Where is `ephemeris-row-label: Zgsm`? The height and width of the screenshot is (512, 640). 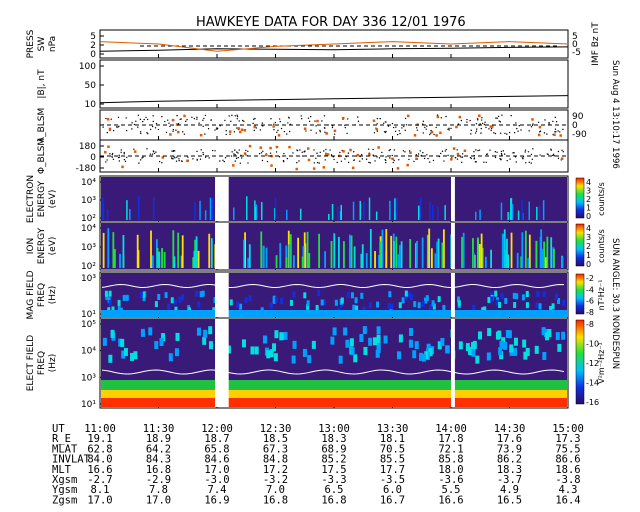
ephemeris-row-label: Zgsm is located at coordinates (64, 500).